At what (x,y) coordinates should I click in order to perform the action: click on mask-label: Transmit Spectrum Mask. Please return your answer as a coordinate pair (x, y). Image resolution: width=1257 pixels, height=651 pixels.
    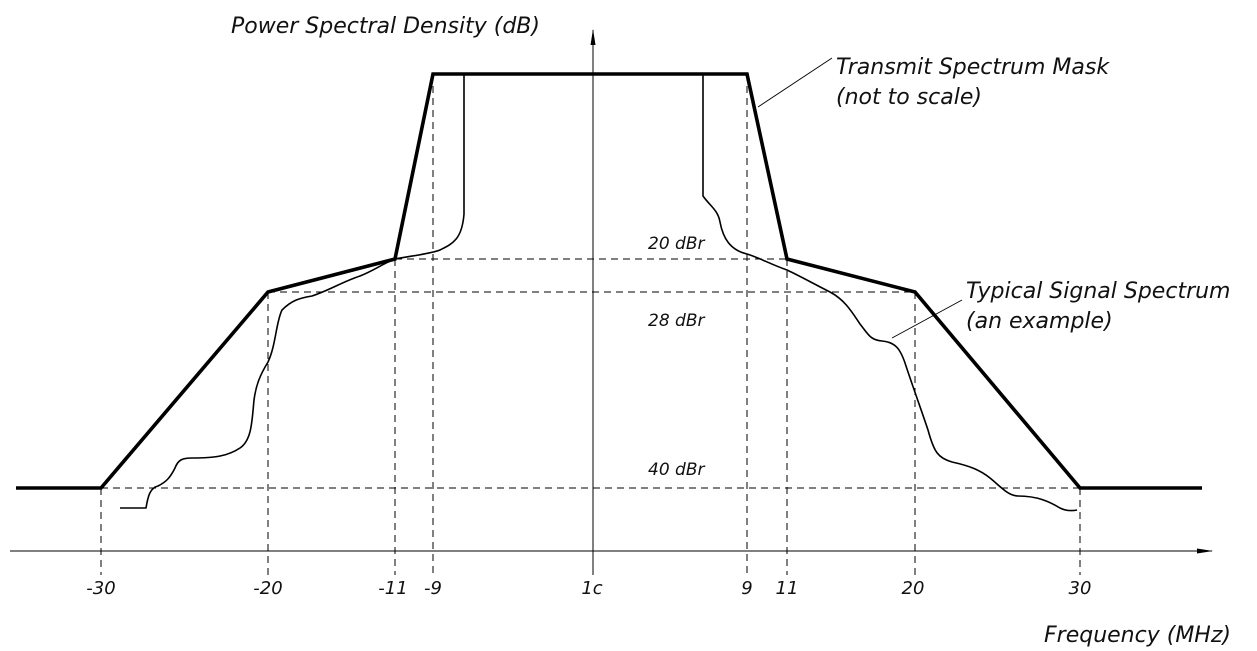
    Looking at the image, I should click on (973, 67).